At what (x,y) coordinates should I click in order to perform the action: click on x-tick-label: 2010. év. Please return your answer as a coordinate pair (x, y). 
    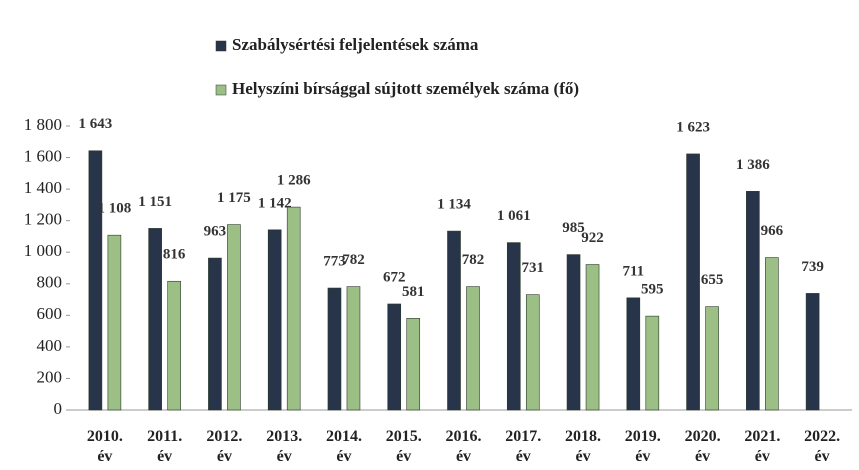
    Looking at the image, I should click on (104, 446).